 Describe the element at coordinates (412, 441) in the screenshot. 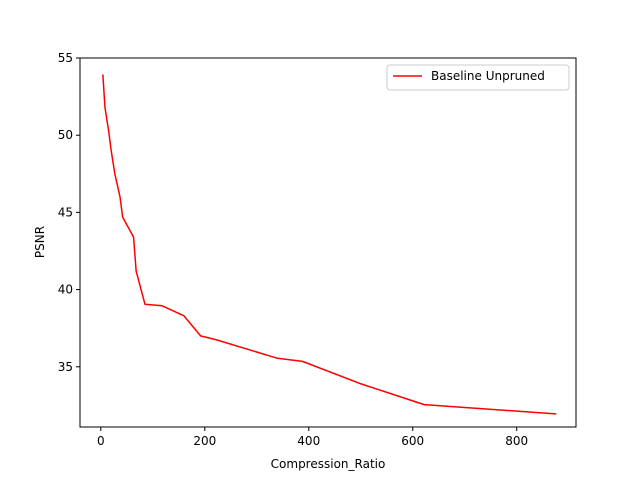

I see `x-tick-label: 600` at that location.